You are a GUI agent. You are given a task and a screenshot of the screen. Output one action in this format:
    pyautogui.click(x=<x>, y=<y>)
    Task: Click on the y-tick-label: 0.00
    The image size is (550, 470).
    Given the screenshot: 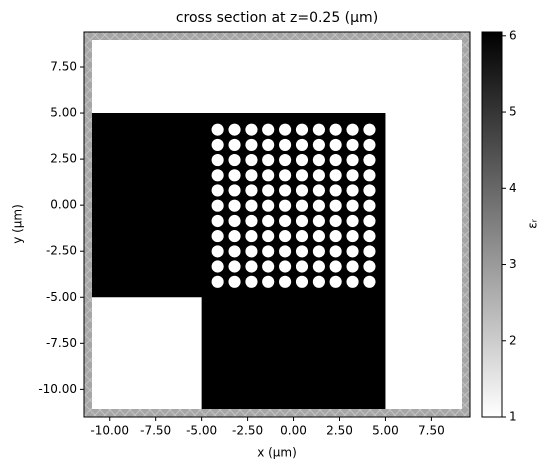 What is the action you would take?
    pyautogui.click(x=63, y=205)
    